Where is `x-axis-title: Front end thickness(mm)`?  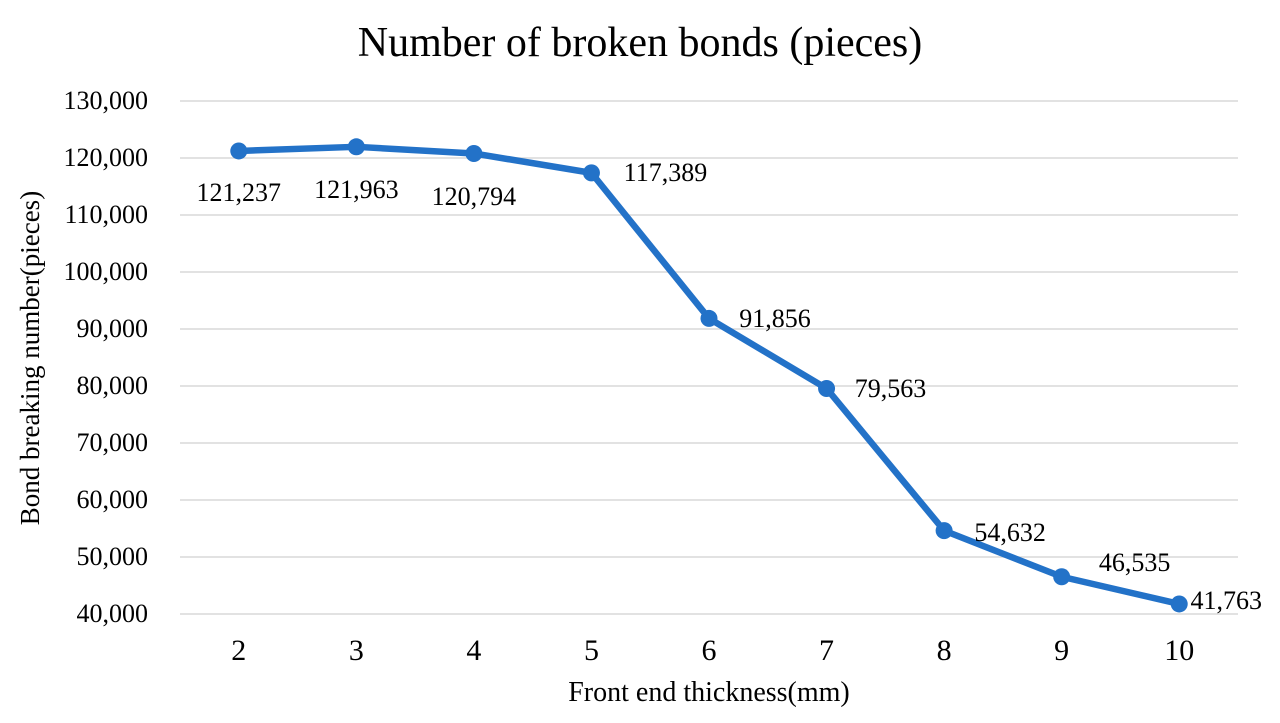
x-axis-title: Front end thickness(mm) is located at coordinates (709, 692).